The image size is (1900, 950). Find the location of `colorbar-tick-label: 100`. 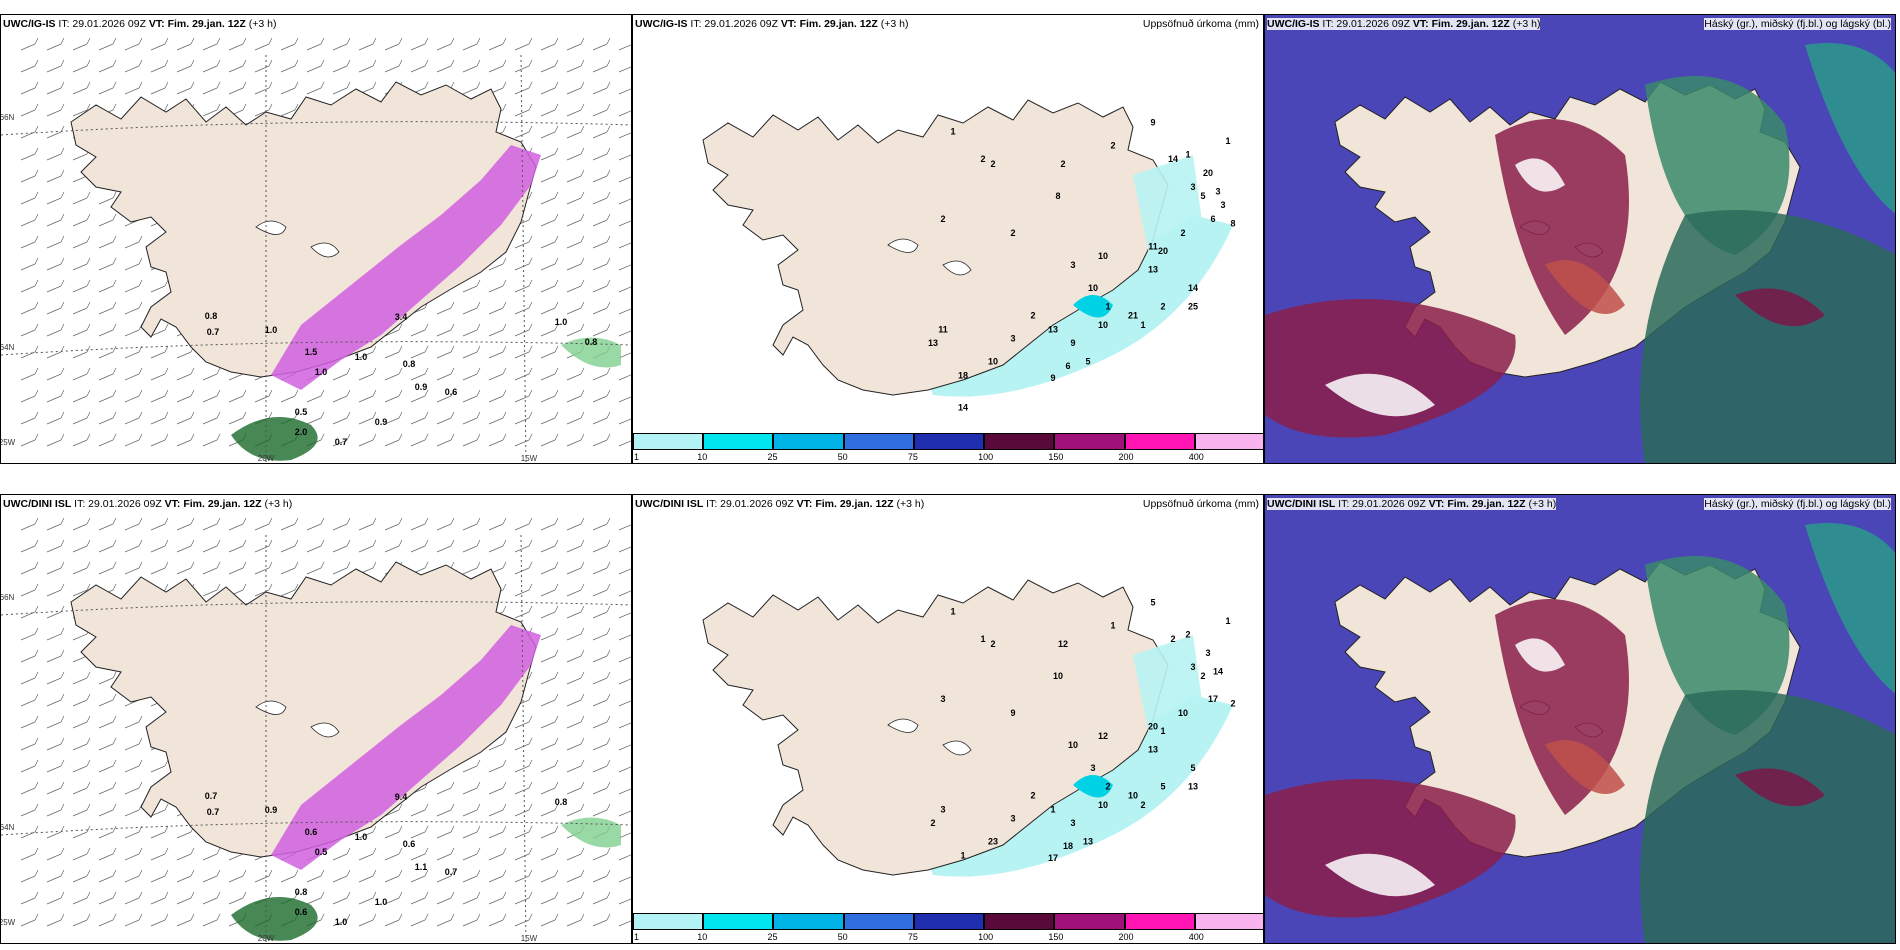

colorbar-tick-label: 100 is located at coordinates (986, 937).